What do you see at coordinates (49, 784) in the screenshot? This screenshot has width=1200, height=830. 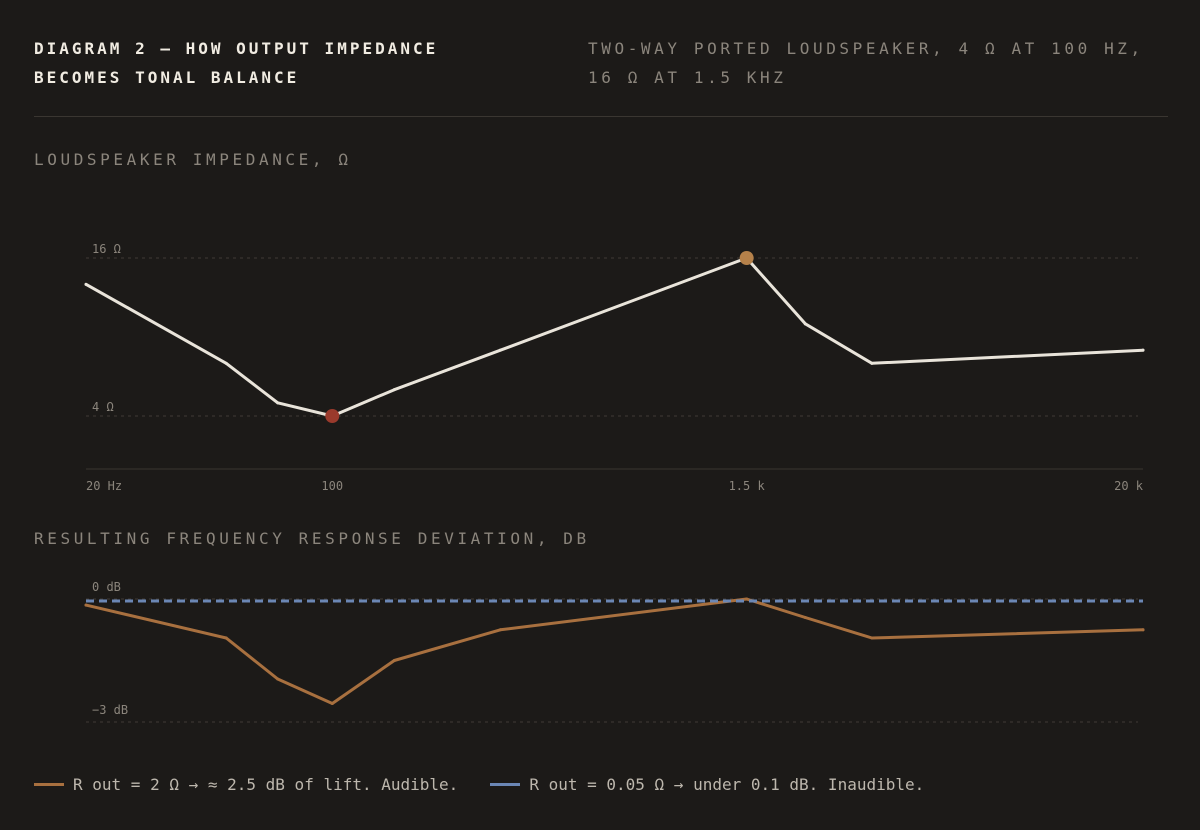 I see `legend-swatch-high-rout` at bounding box center [49, 784].